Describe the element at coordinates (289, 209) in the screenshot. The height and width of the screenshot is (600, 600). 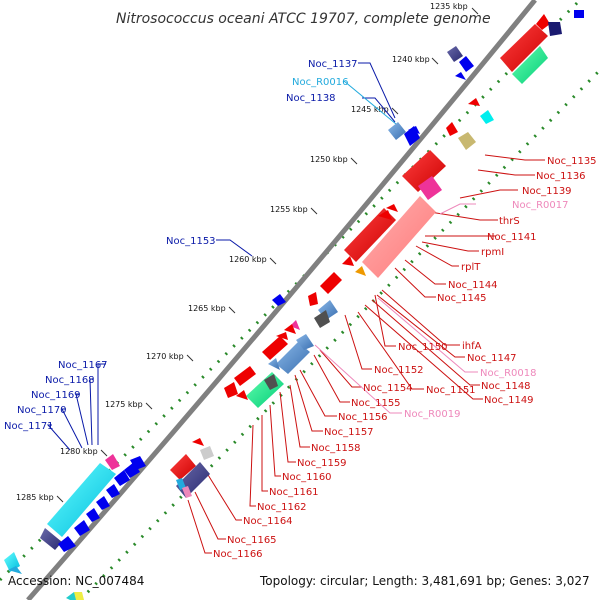
I see `kbp-tick-label: 1255 kbp` at that location.